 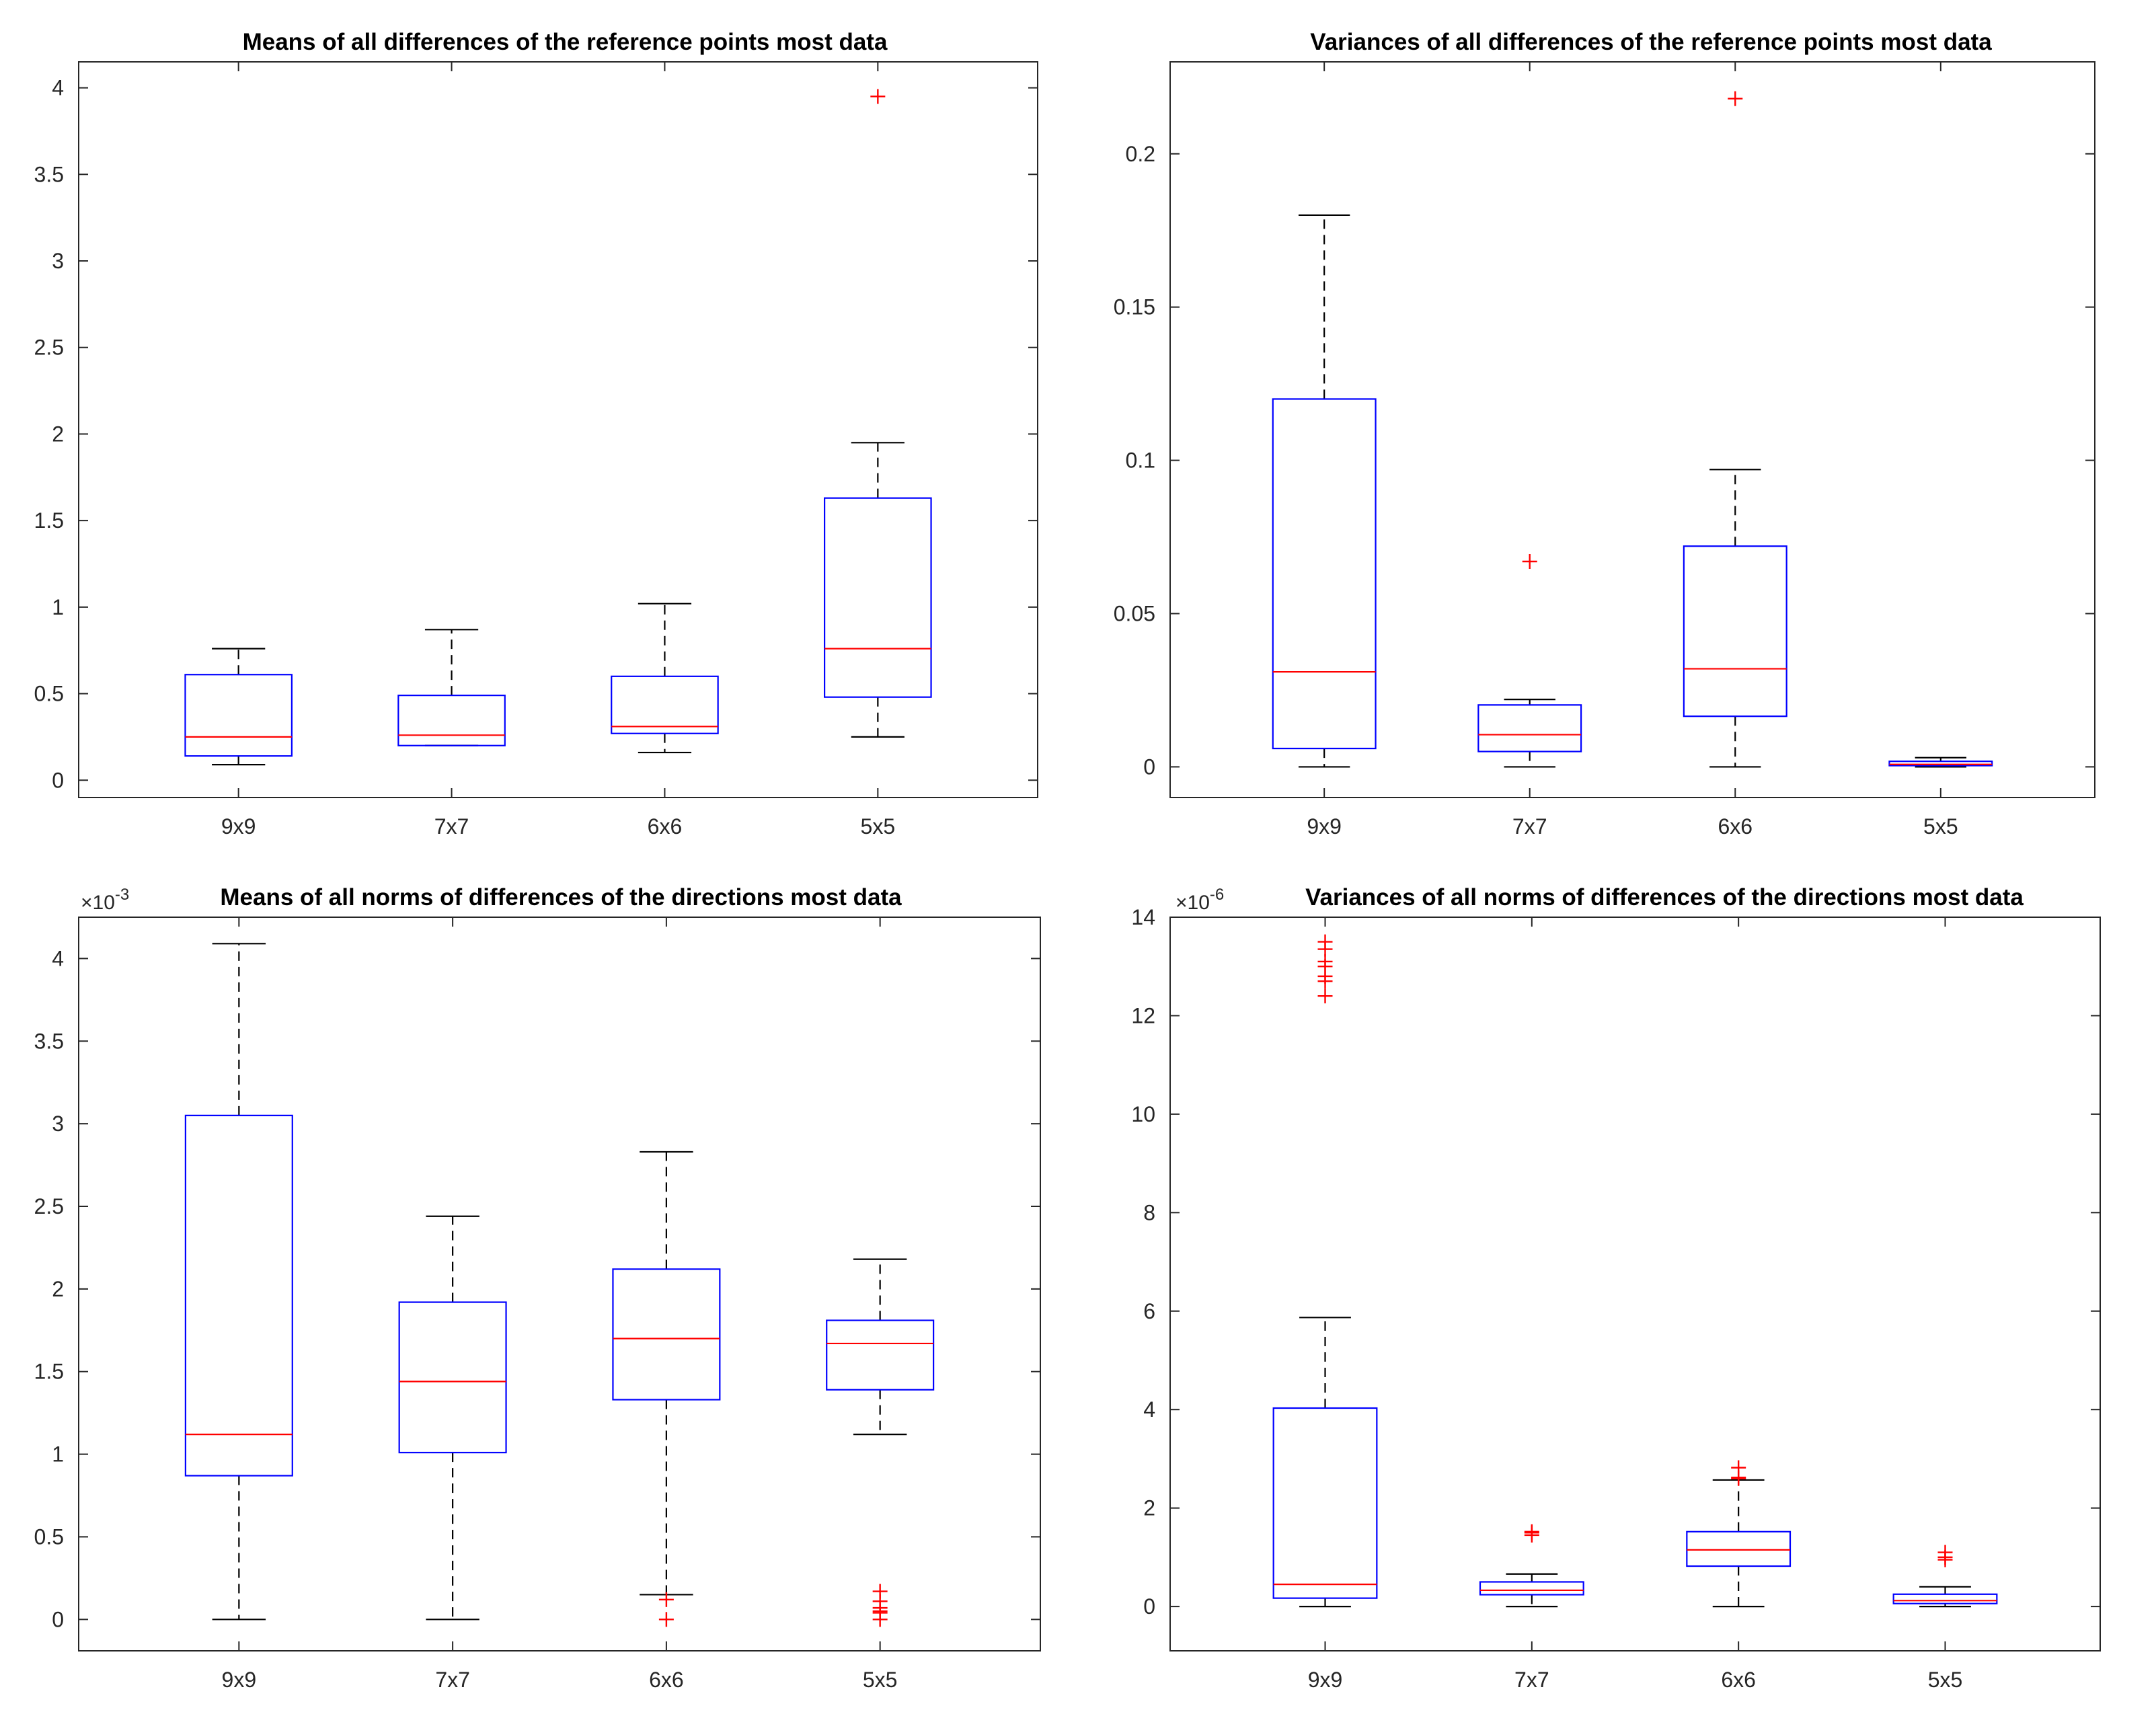 I want to click on y-tick-label: 6, so click(x=1149, y=1311).